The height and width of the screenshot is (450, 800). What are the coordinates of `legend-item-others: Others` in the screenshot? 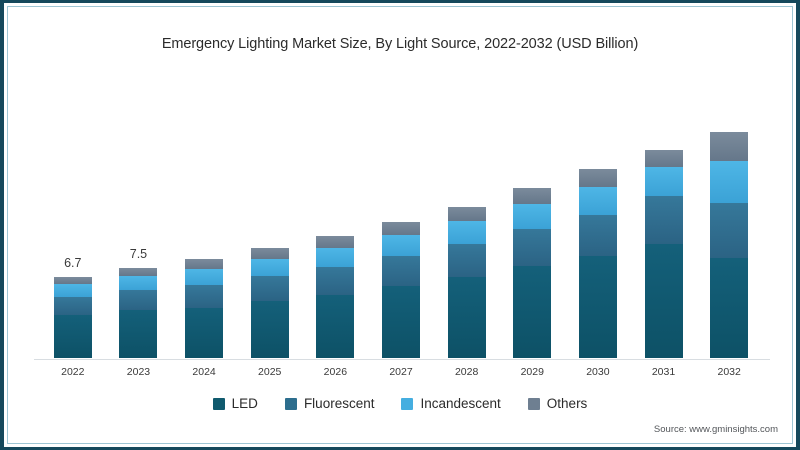 It's located at (557, 403).